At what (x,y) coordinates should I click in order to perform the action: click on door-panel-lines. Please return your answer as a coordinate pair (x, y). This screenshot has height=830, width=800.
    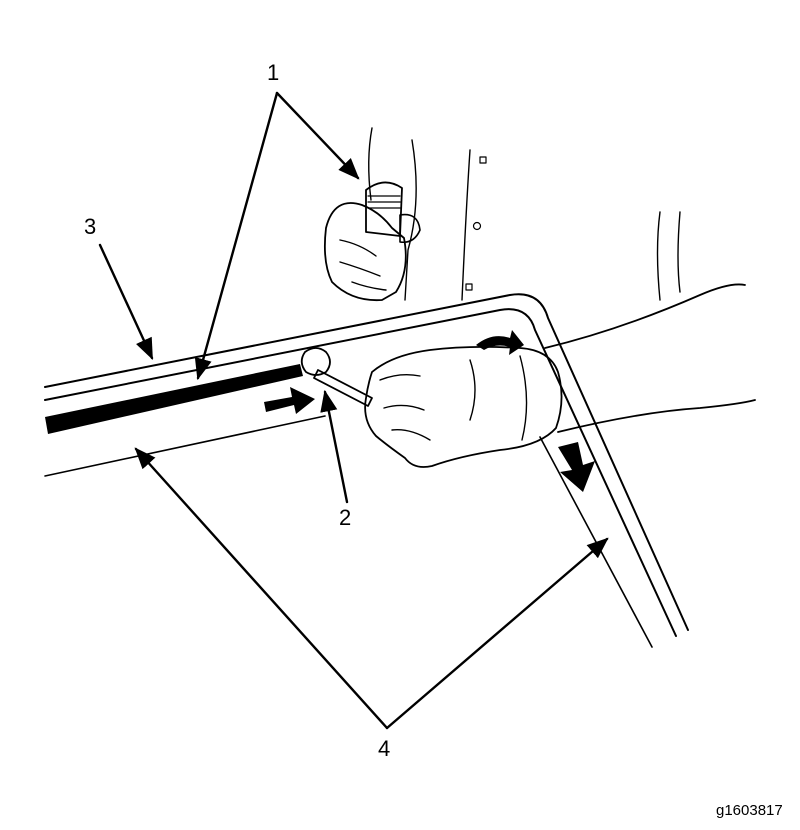
    Looking at the image, I should click on (524, 214).